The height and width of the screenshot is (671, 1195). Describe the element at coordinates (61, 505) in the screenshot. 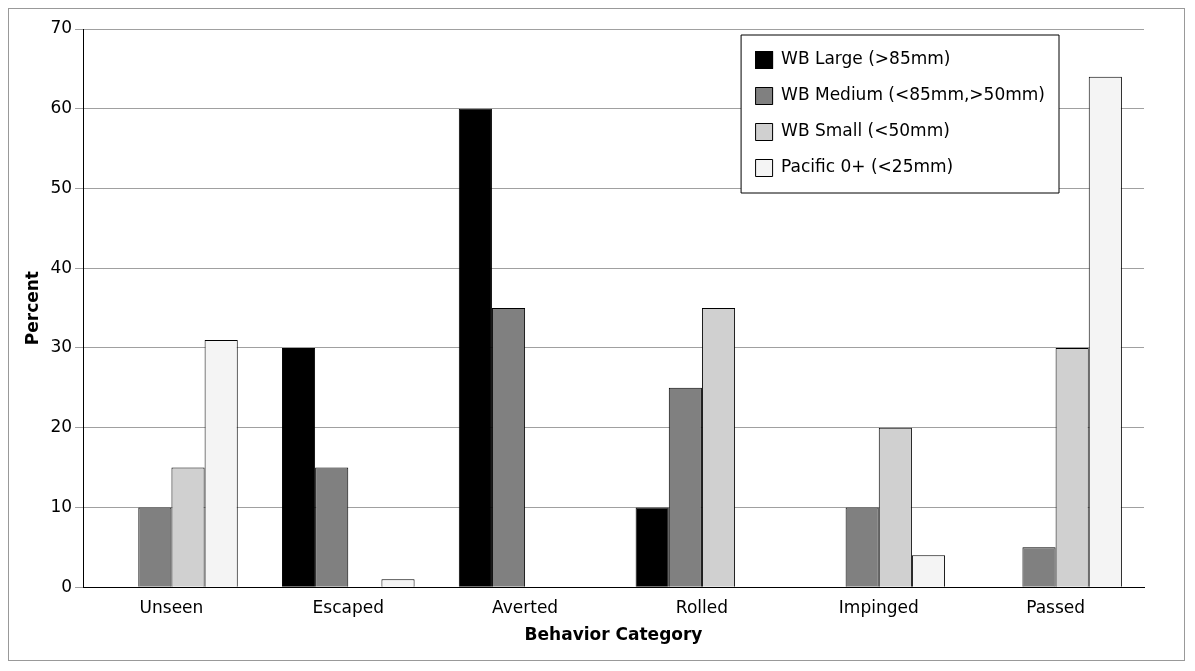

I see `y-tick-label: 10` at that location.